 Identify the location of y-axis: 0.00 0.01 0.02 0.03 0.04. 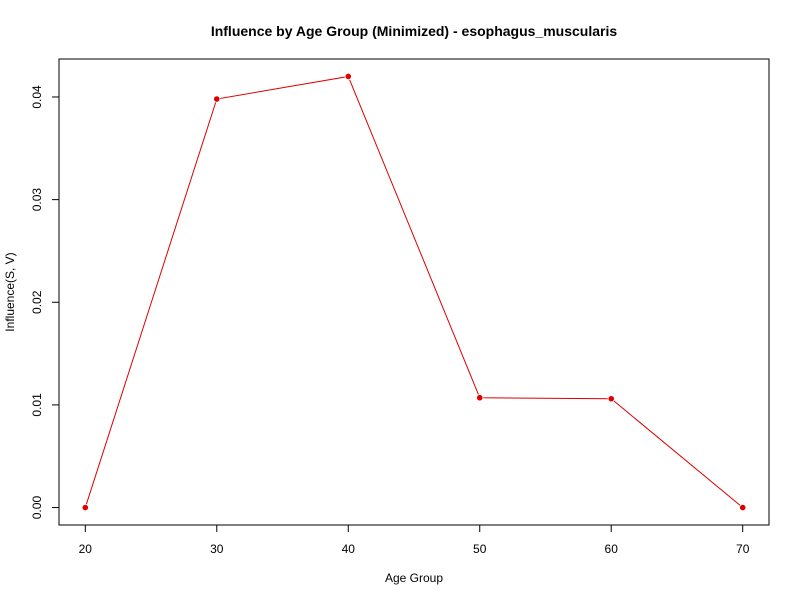
(45, 302).